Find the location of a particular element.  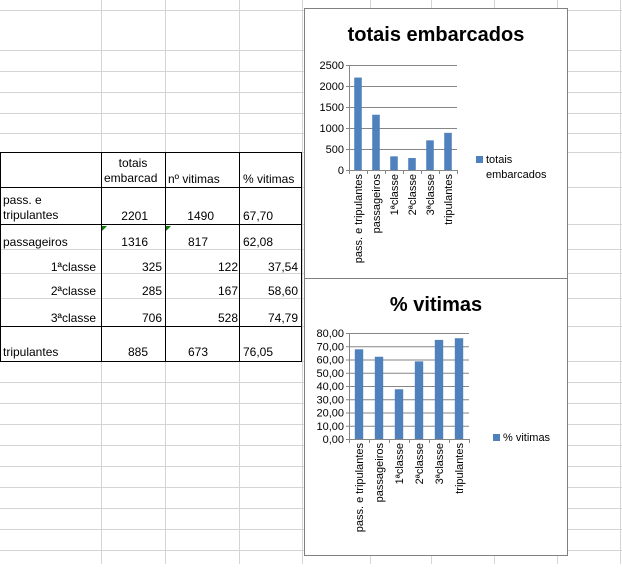

y-tick-label: 80,00 is located at coordinates (330, 334).